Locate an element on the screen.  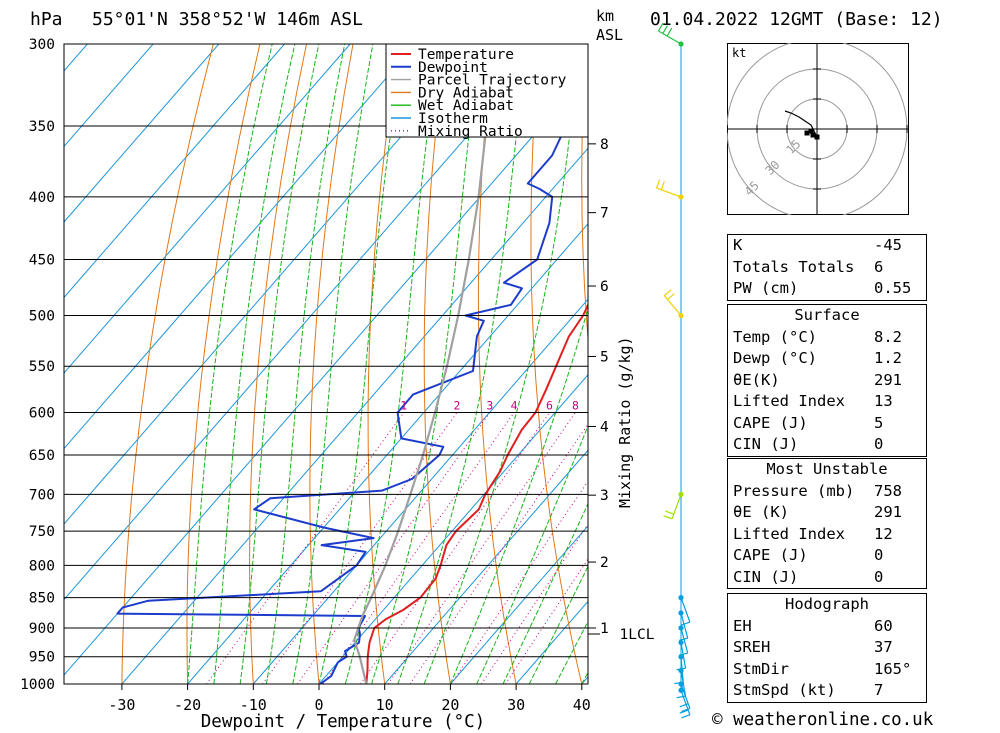
index-row: K -45 is located at coordinates (827, 246).